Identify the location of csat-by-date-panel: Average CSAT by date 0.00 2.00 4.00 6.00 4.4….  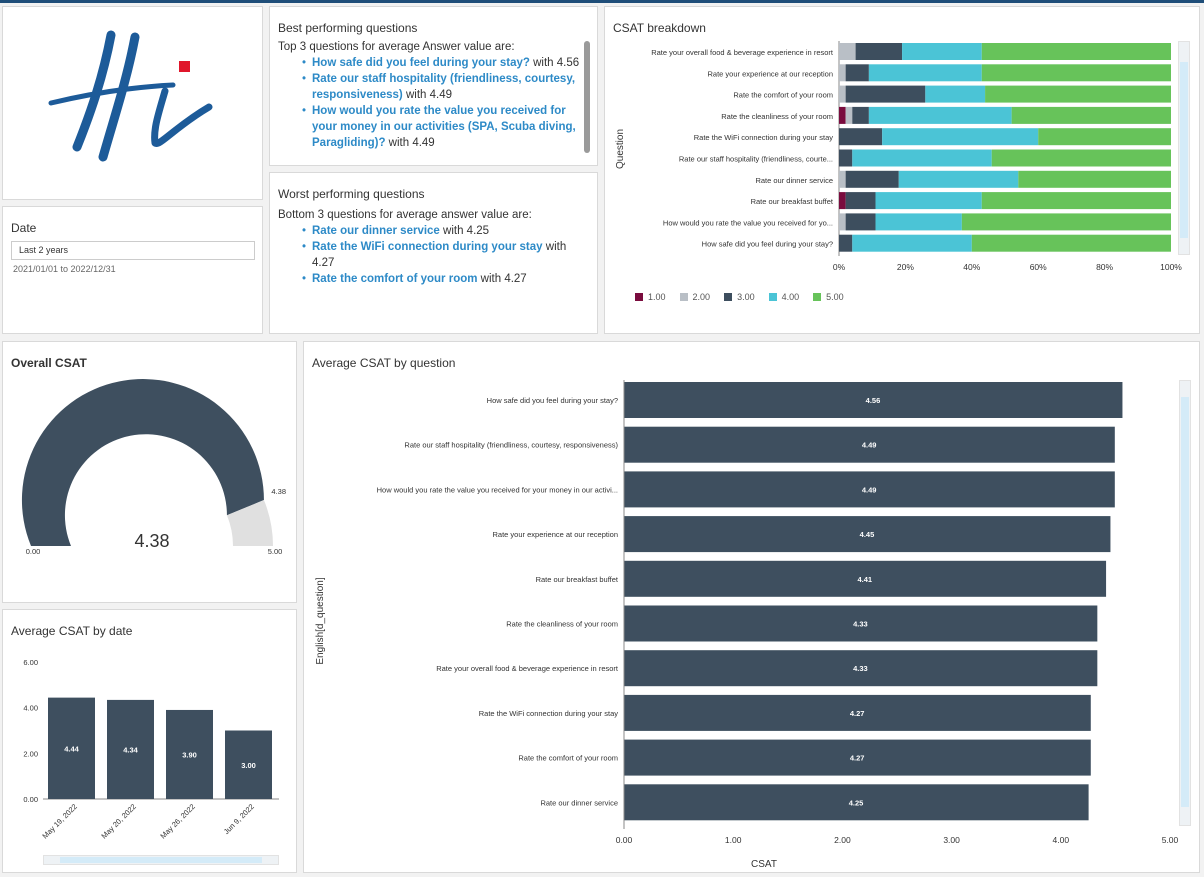
(149, 741).